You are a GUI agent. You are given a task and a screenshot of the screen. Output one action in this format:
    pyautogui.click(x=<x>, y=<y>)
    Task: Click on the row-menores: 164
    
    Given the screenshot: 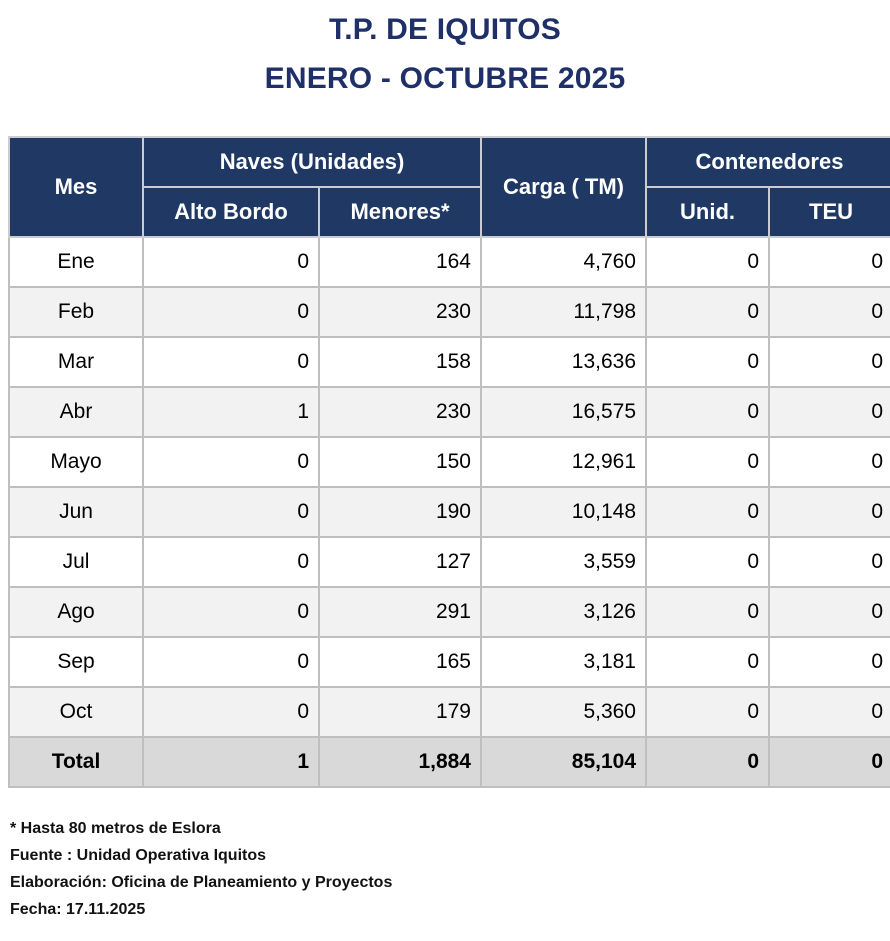 What is the action you would take?
    pyautogui.click(x=400, y=262)
    